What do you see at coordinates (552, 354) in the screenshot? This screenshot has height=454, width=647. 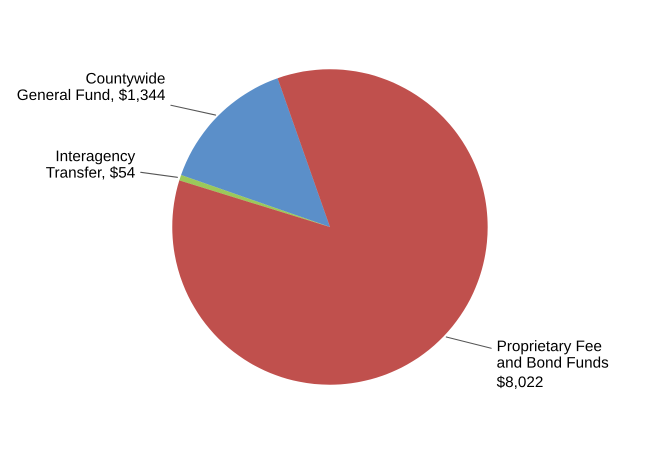 I see `slice-label: Proprietary Fee and Bond Funds` at bounding box center [552, 354].